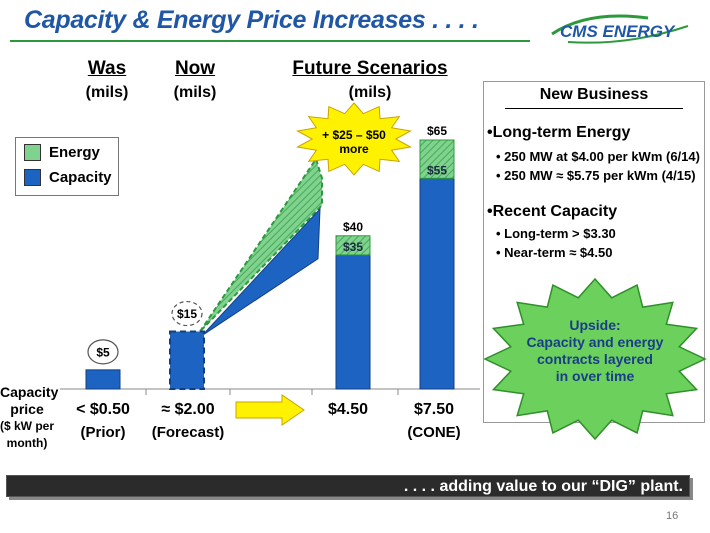 This screenshot has width=710, height=533. I want to click on upside-line-4: in over time, so click(595, 376).